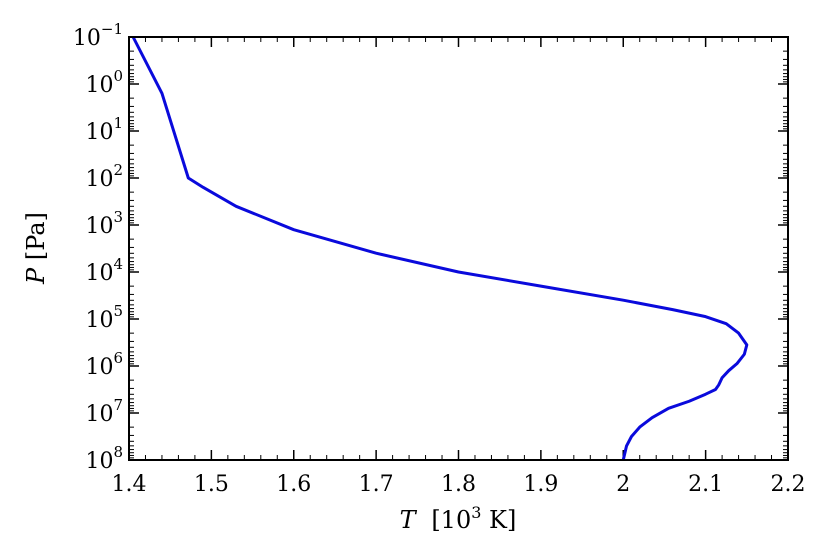 Image resolution: width=830 pixels, height=557 pixels. Describe the element at coordinates (104, 129) in the screenshot. I see `y-tick-label: 10¹` at that location.